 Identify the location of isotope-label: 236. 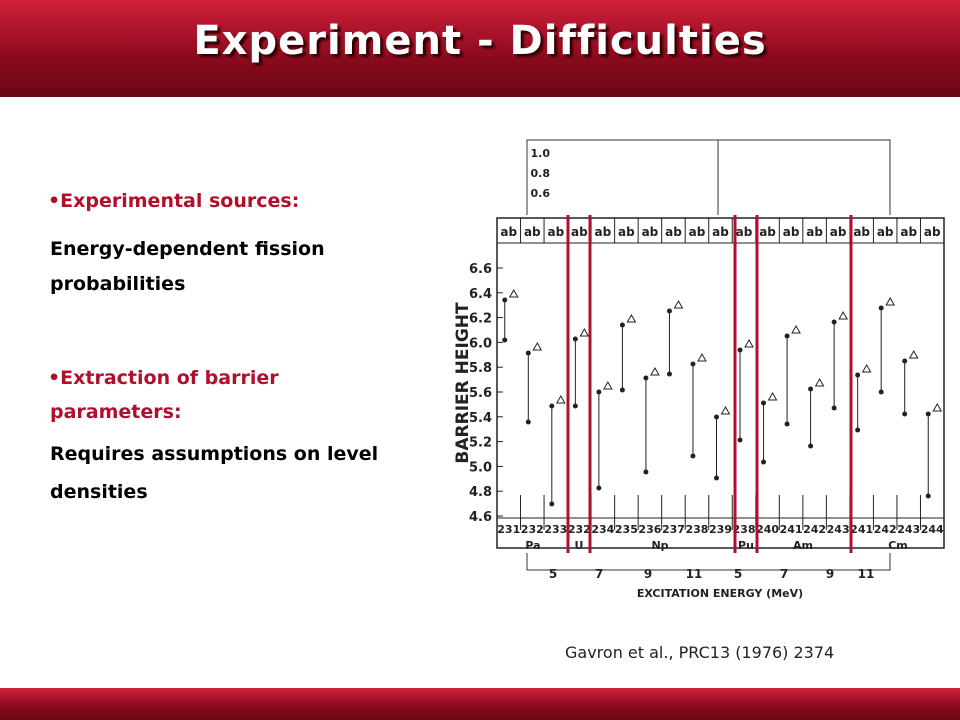
(649, 529).